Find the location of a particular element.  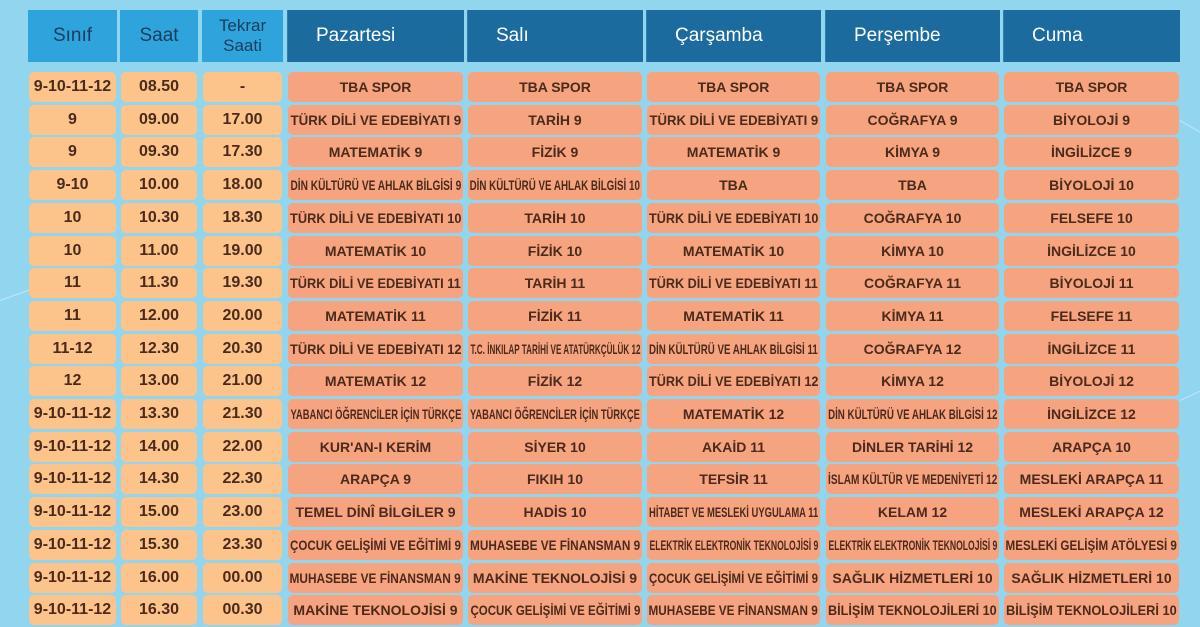

cell-lesson: BİLİŞİM TEKNOLOJİLERİ 10 is located at coordinates (1091, 610).